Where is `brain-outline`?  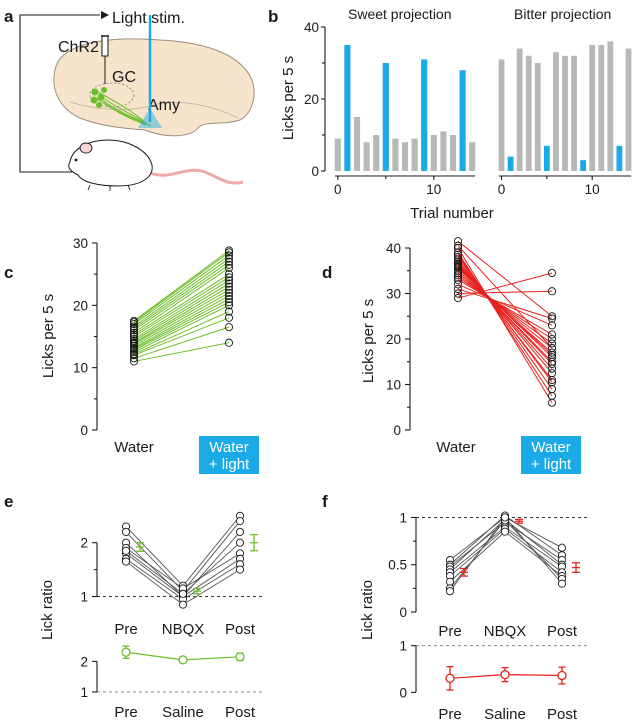 brain-outline is located at coordinates (154, 87).